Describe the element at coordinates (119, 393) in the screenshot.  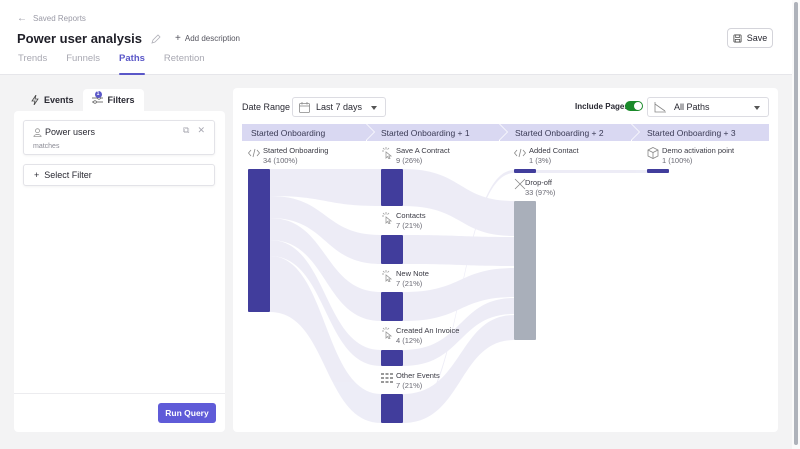
I see `divider` at that location.